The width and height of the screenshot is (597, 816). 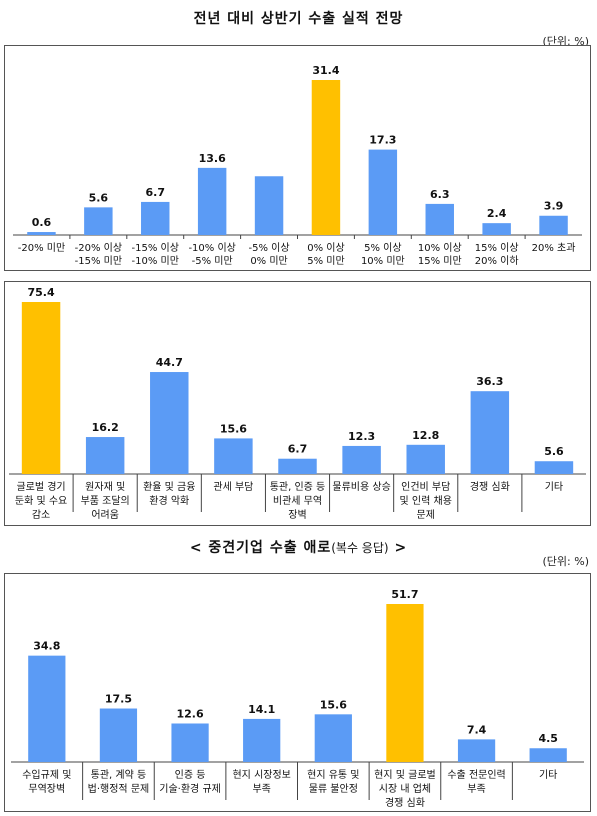 What do you see at coordinates (548, 775) in the screenshot?
I see `chart-3-category-label: 기타` at bounding box center [548, 775].